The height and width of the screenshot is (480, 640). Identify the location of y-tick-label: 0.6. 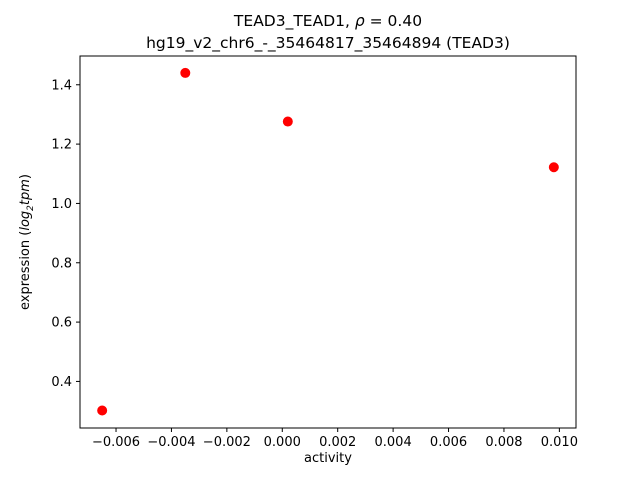
(61, 323).